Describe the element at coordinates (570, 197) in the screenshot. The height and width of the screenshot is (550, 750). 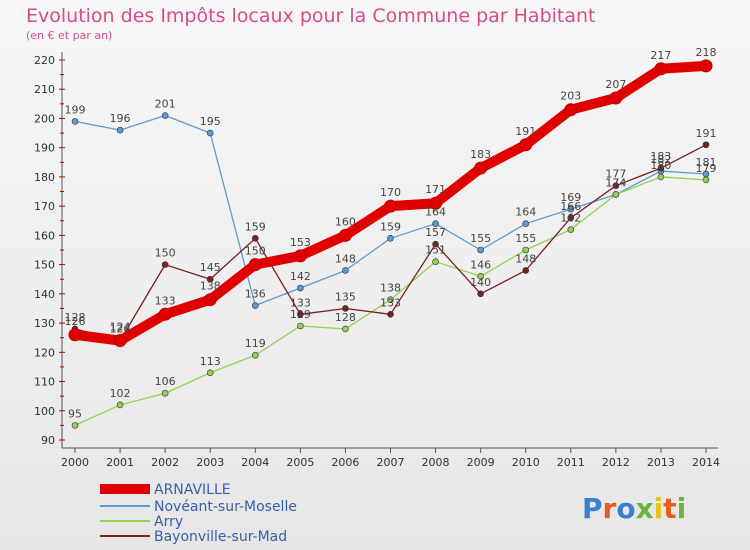
I see `data-label: 169` at that location.